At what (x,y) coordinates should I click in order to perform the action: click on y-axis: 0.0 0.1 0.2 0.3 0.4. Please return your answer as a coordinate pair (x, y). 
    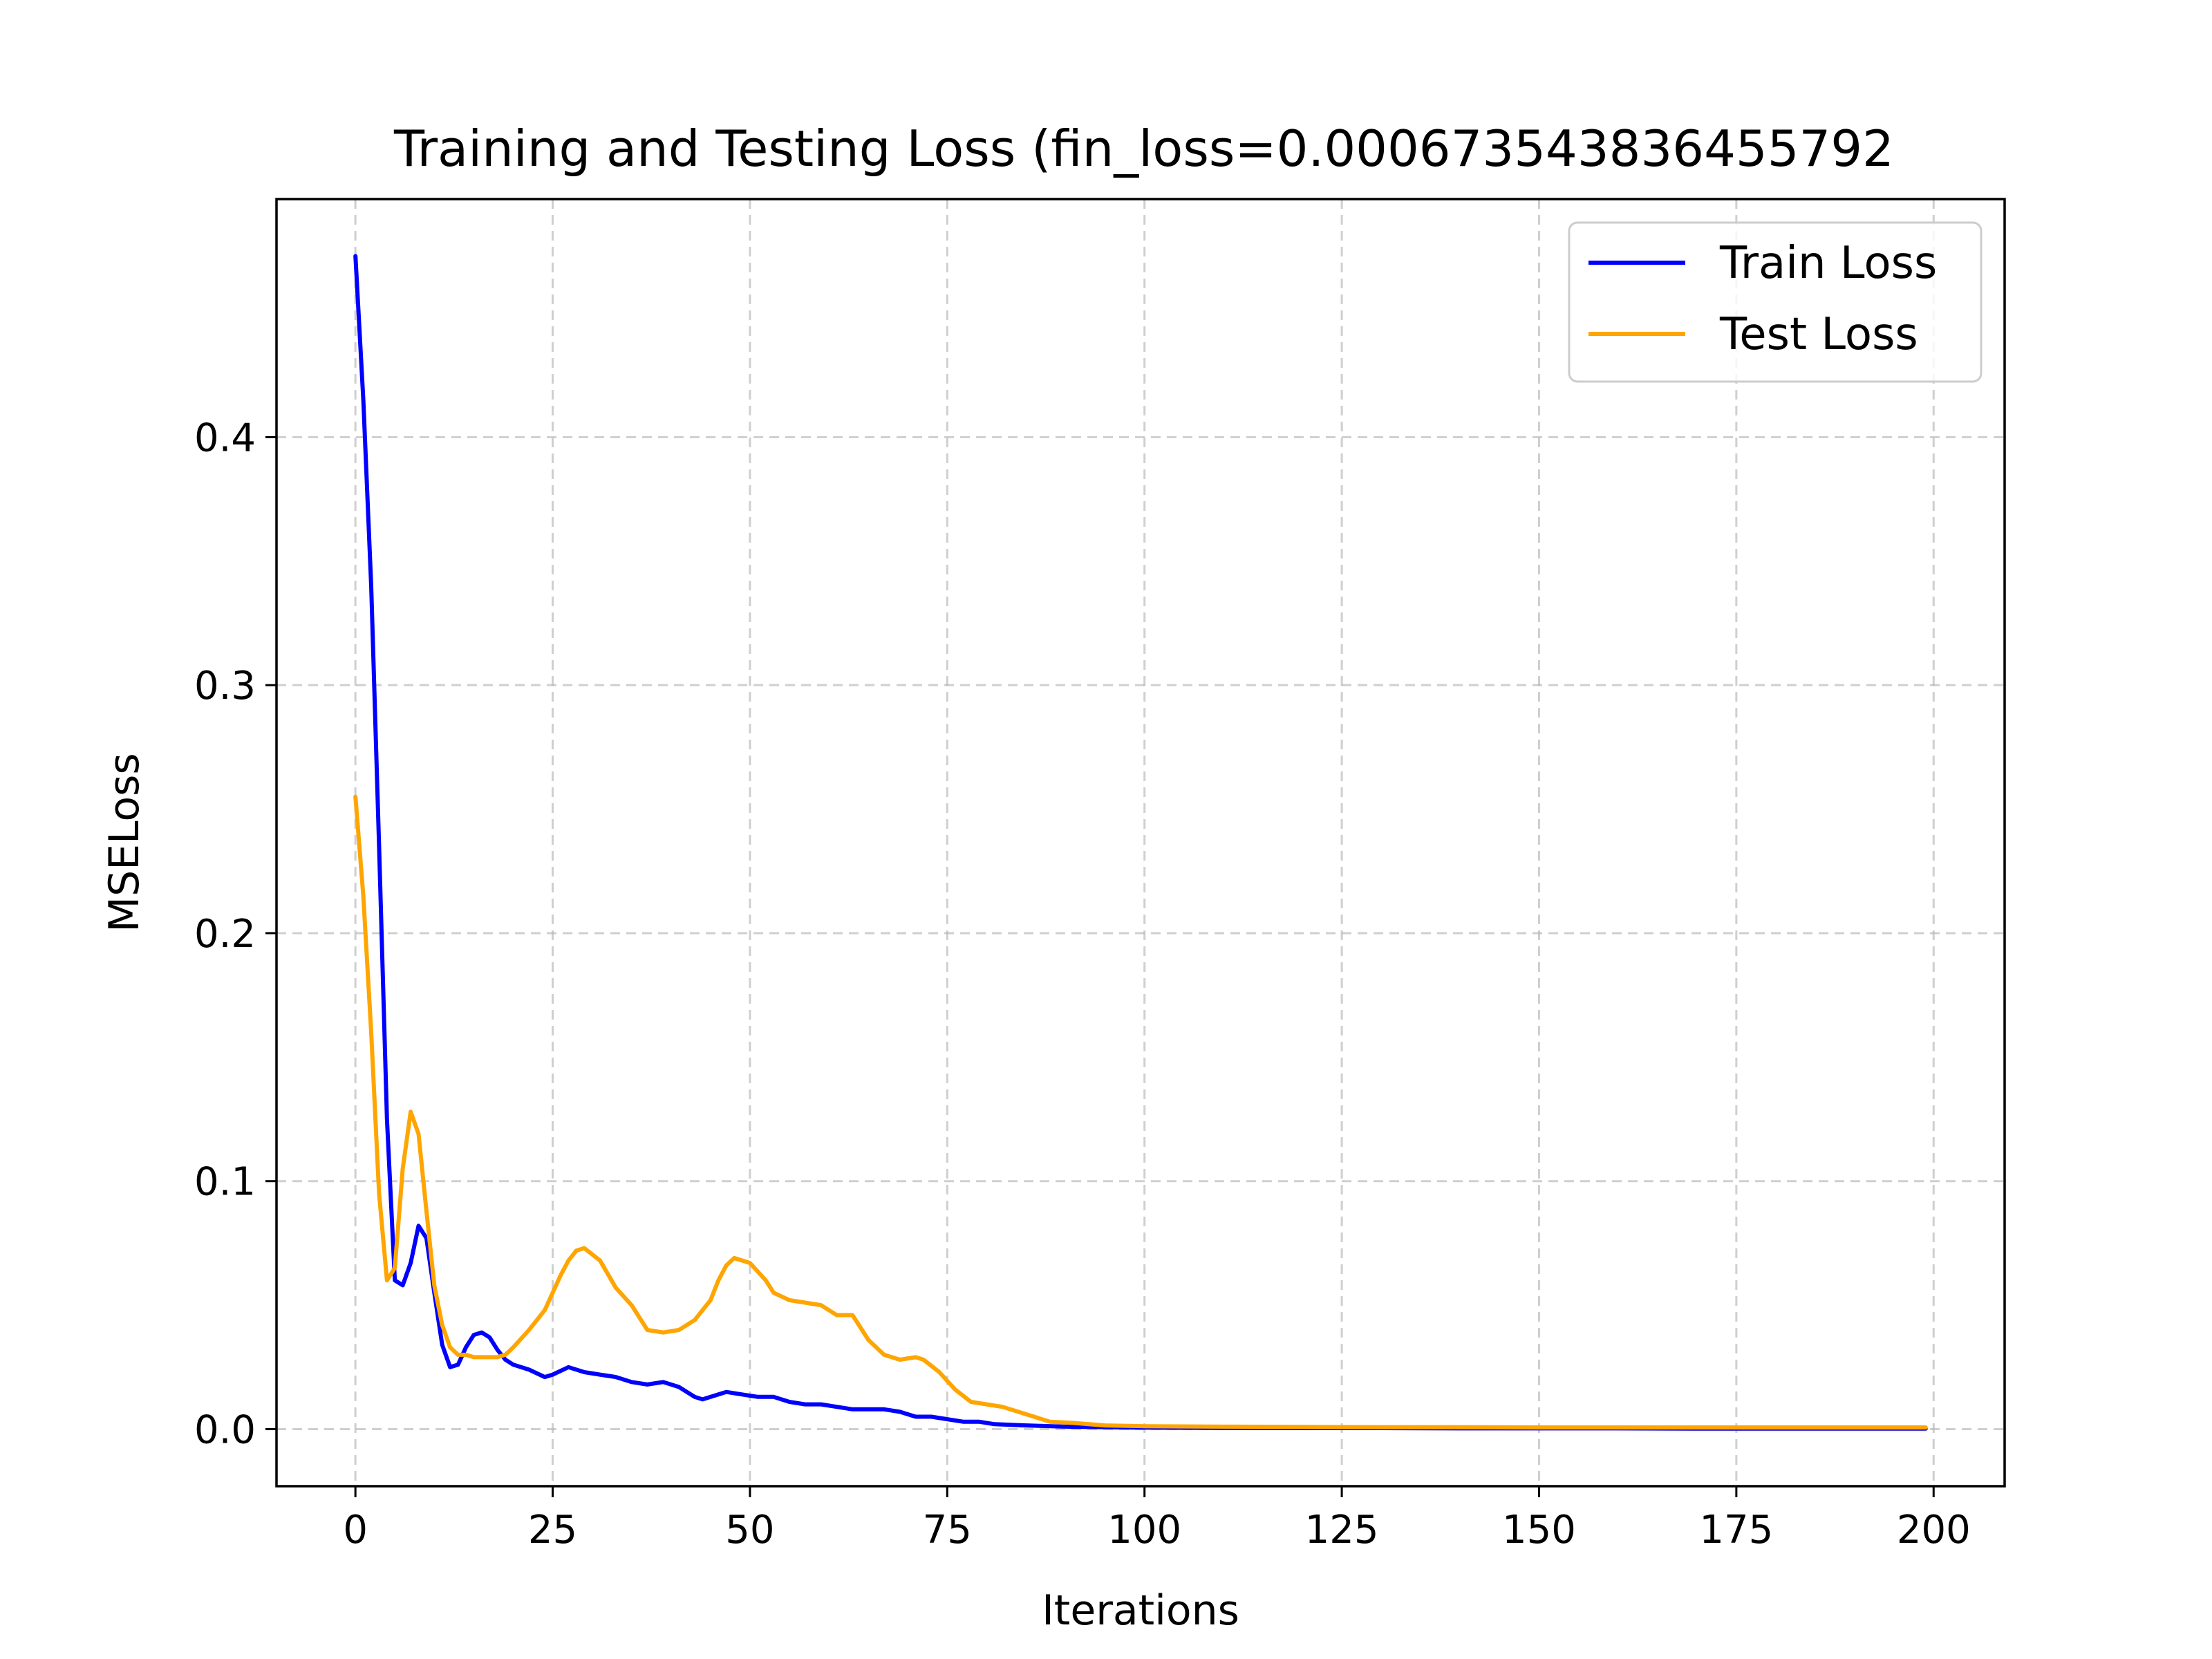
    Looking at the image, I should click on (235, 934).